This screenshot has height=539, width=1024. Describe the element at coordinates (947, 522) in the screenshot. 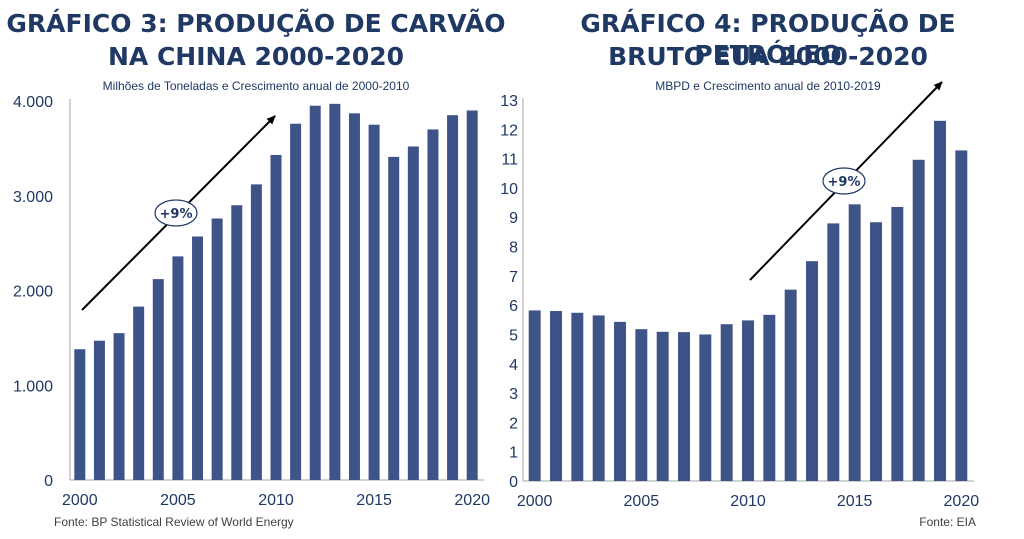

I see `chart-source: Fonte: EIA` at that location.